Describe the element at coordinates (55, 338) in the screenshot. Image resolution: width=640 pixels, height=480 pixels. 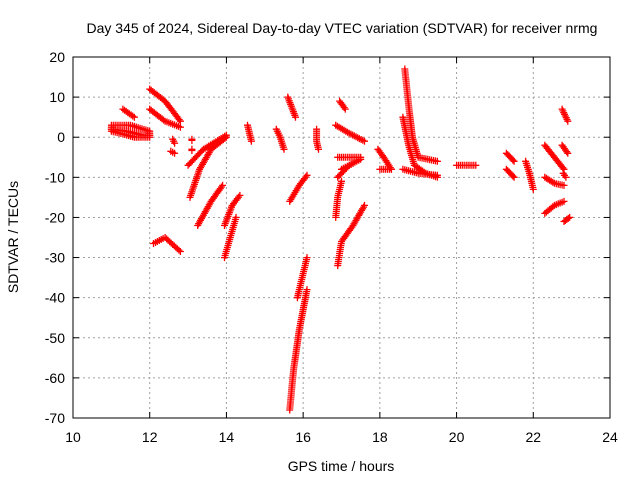
I see `y-tick-label: -50` at that location.